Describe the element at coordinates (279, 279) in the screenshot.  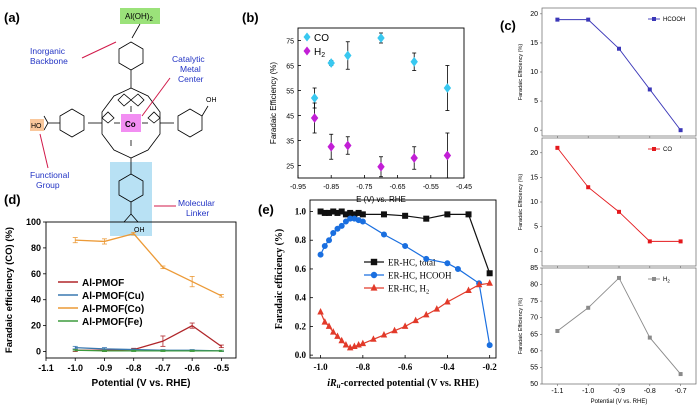
I see `y-axis-label: Faradaic efficiency (%)` at that location.